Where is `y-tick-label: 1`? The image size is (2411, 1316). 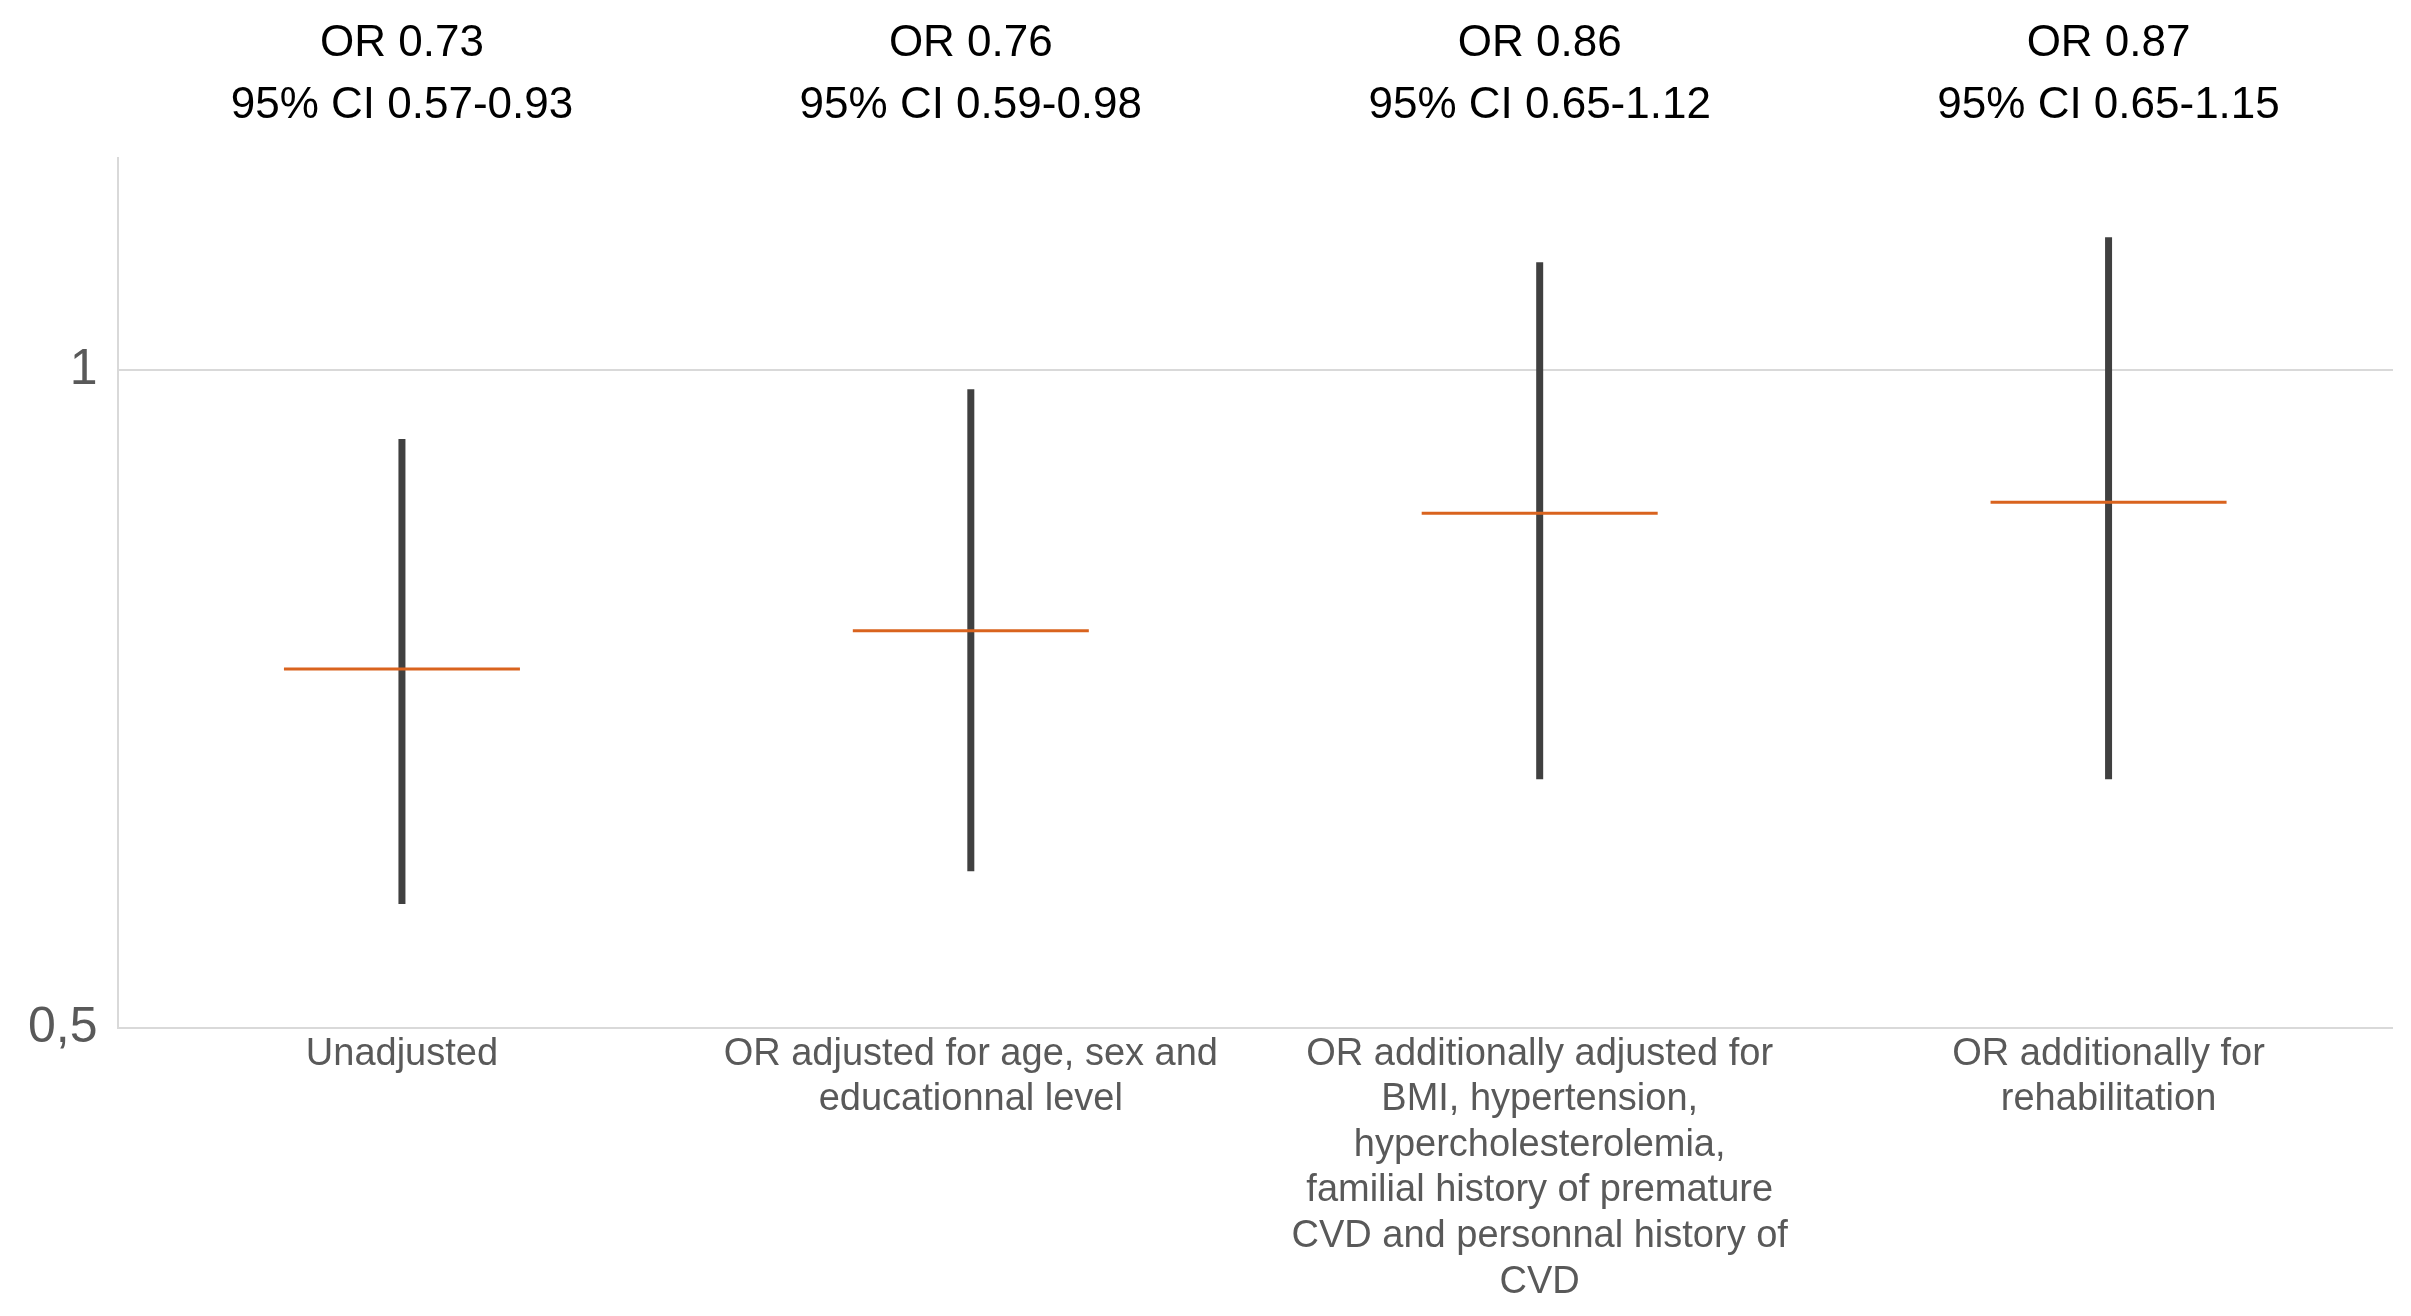 y-tick-label: 1 is located at coordinates (83, 366).